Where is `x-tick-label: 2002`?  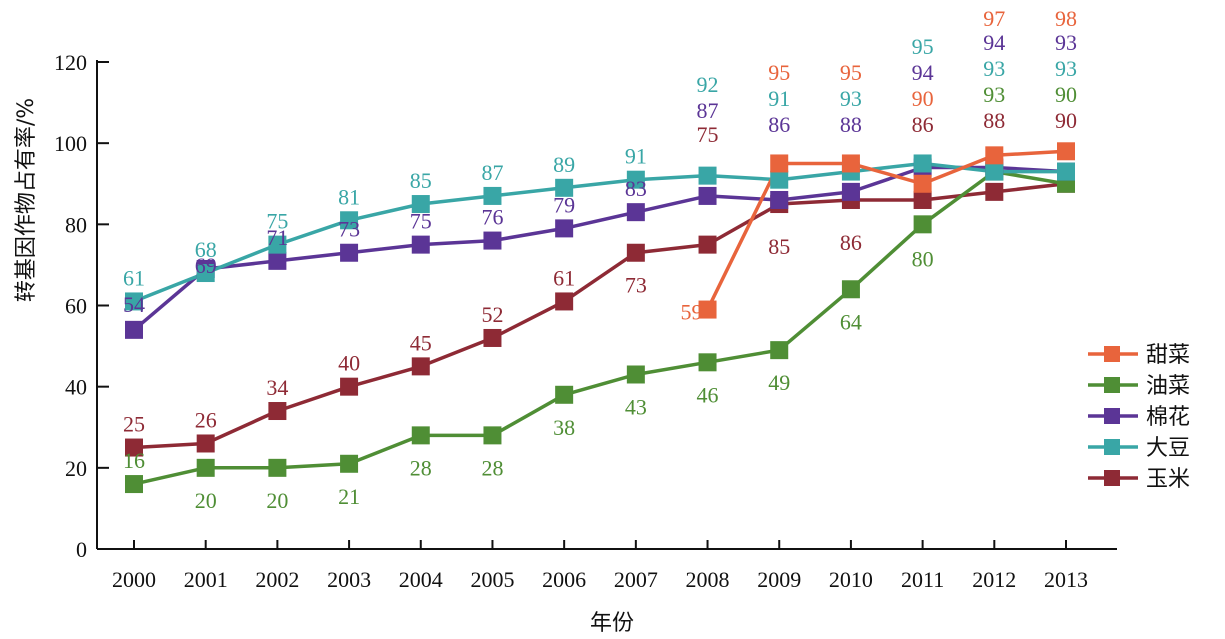
x-tick-label: 2002 is located at coordinates (277, 579).